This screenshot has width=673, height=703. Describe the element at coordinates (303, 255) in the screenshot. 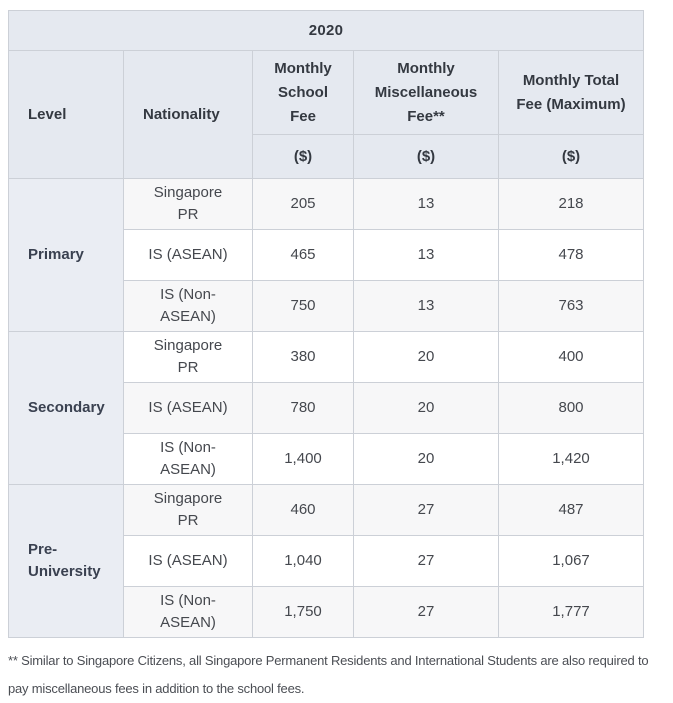

I see `school-fee-cell: 465` at that location.